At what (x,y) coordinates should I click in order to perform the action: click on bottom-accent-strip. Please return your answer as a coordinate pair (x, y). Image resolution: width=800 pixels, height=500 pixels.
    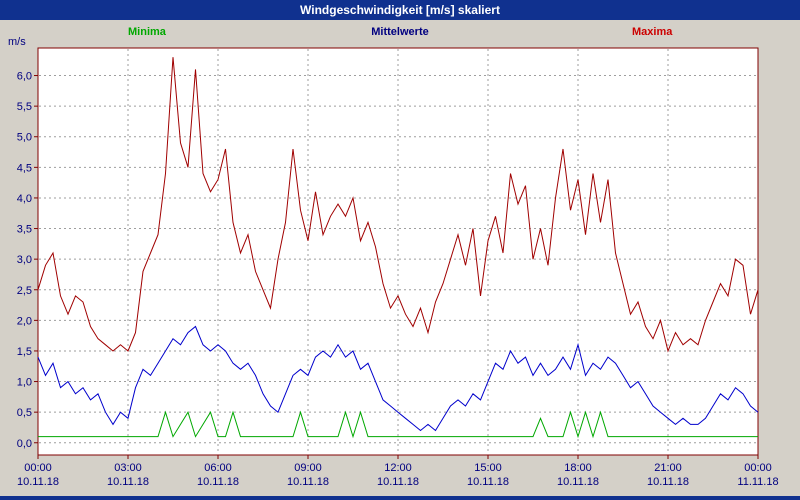
    Looking at the image, I should click on (400, 498).